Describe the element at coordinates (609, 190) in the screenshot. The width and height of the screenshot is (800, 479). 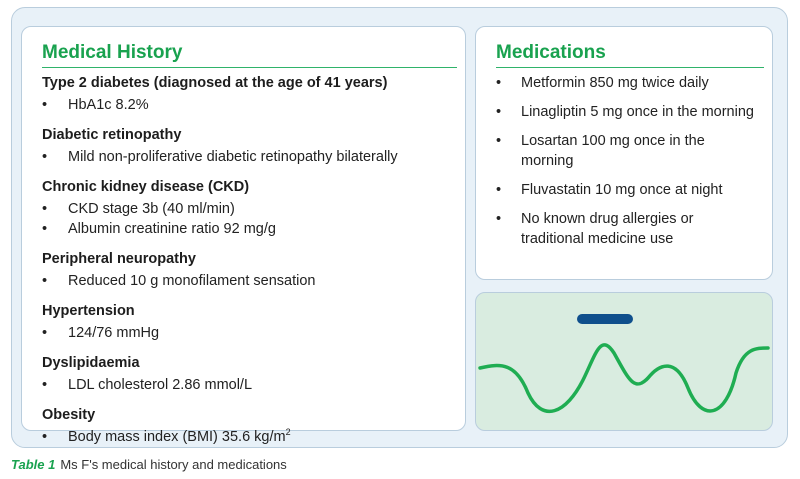
I see `medication-item: • Fluvastatin 10 mg once at night` at that location.